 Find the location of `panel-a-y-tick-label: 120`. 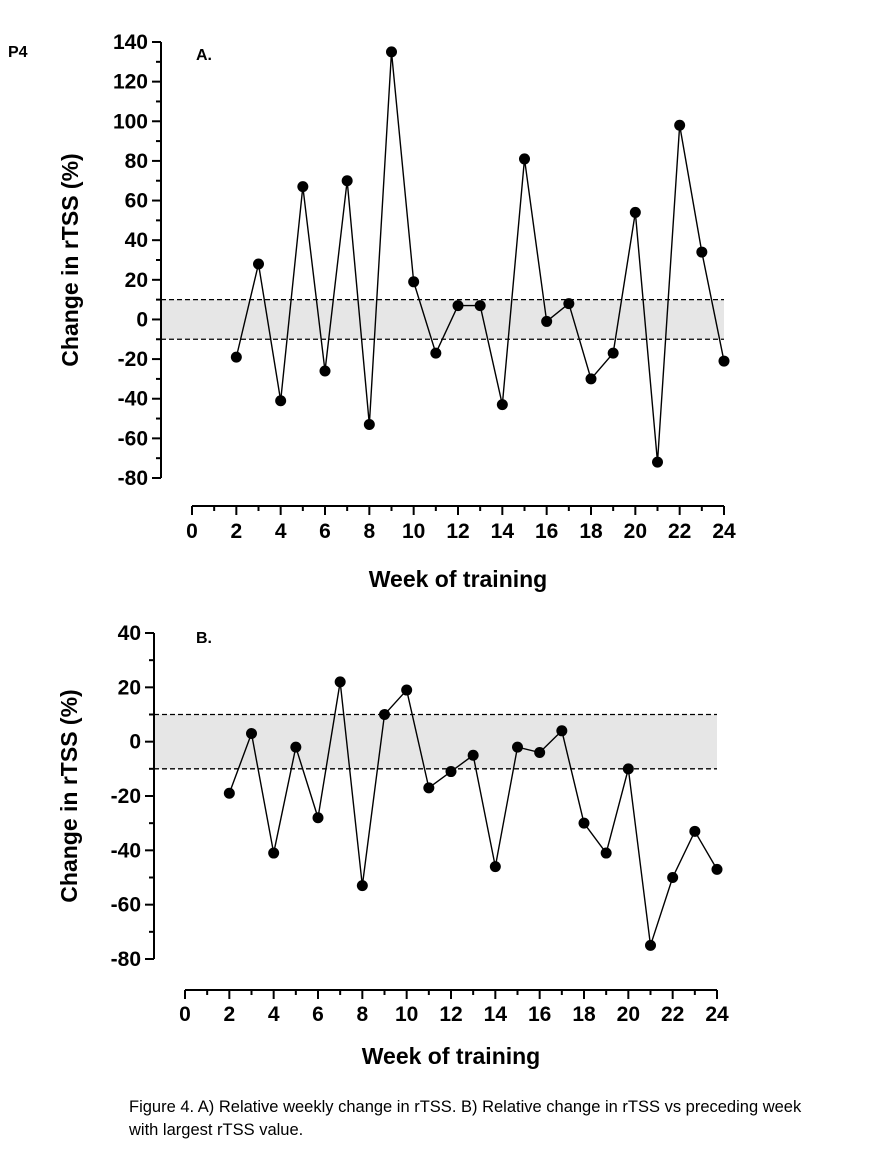

panel-a-y-tick-label: 120 is located at coordinates (130, 82).